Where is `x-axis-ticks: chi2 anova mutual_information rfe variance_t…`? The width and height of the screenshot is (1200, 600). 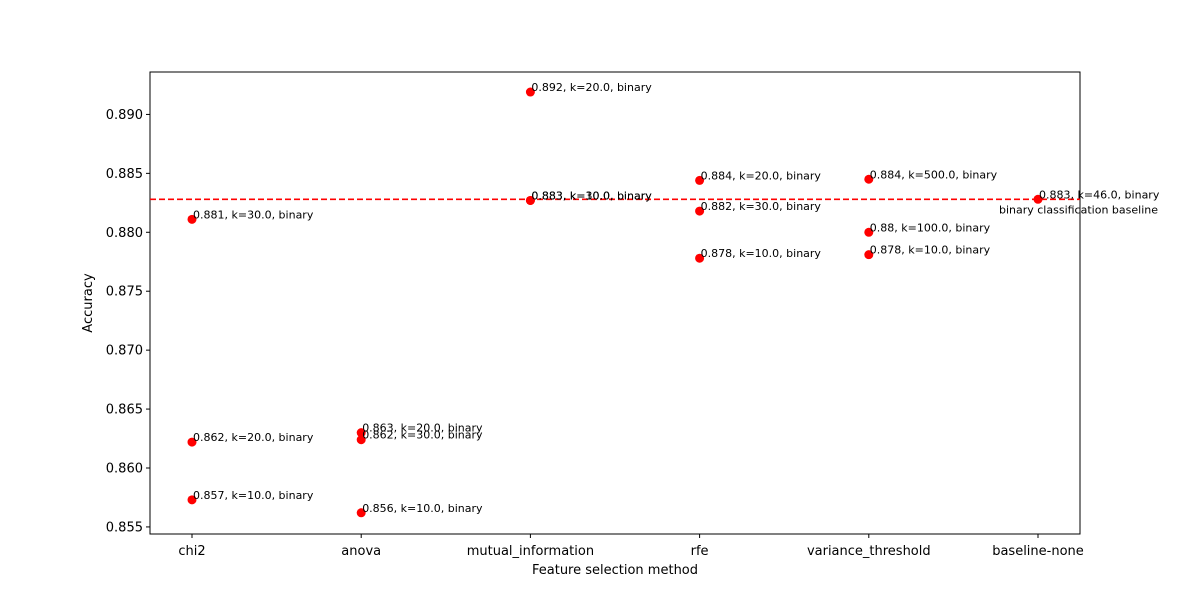 x-axis-ticks: chi2 anova mutual_information rfe variance_t… is located at coordinates (631, 546).